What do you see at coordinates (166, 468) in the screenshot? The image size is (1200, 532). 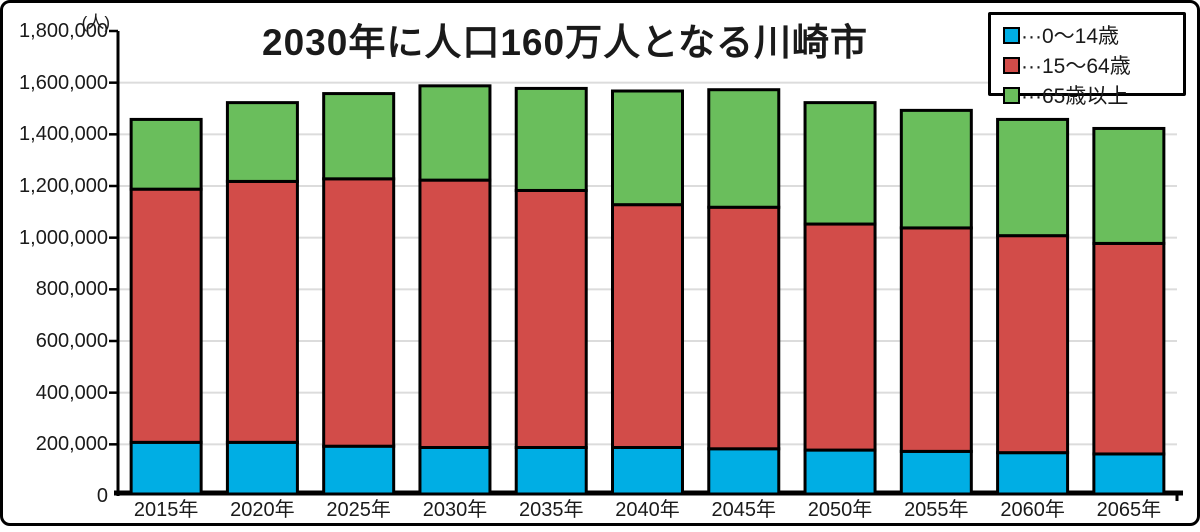 I see `bar-segment-2015年-0〜14歳` at bounding box center [166, 468].